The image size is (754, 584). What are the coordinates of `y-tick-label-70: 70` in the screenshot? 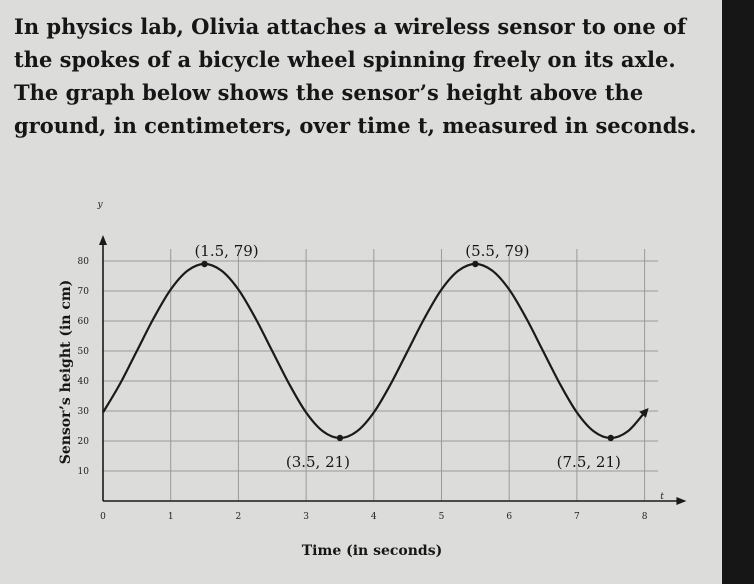 It's located at (84, 292).